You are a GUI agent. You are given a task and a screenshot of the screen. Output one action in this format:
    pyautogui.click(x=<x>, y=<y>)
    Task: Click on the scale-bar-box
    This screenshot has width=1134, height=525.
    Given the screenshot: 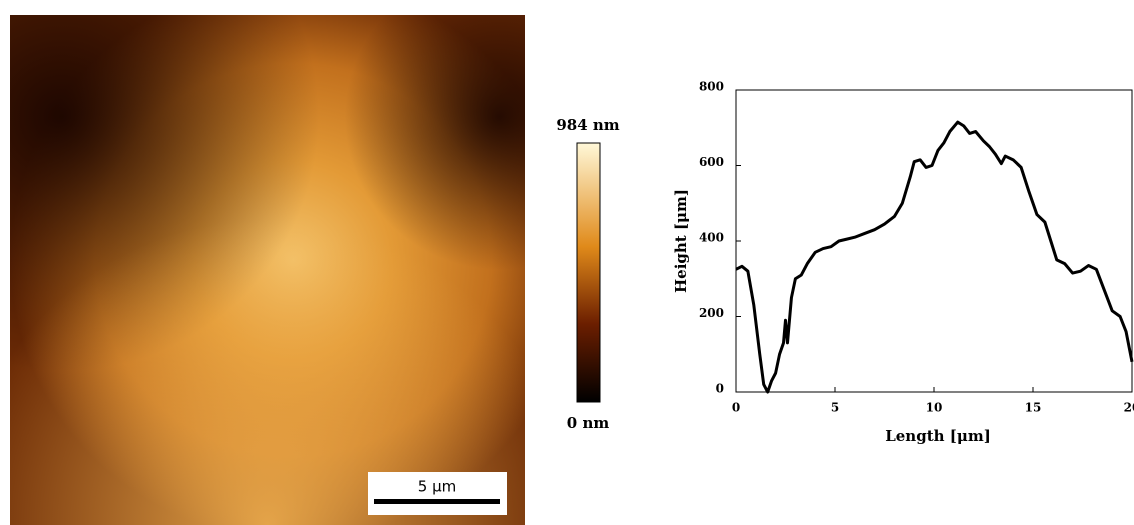 What is the action you would take?
    pyautogui.click(x=437, y=493)
    